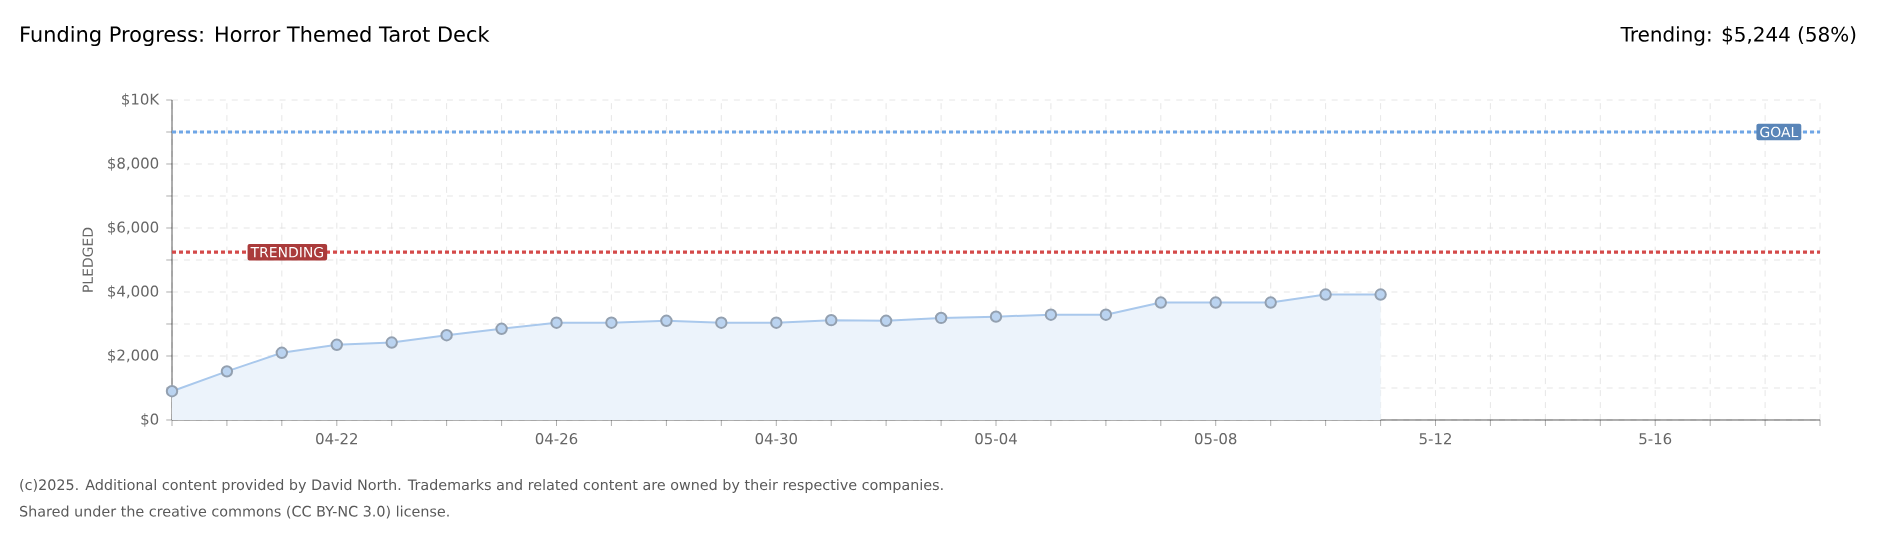 The width and height of the screenshot is (1880, 540). What do you see at coordinates (1738, 36) in the screenshot?
I see `chart-subtitle: Trending: $5,244 (58%)` at bounding box center [1738, 36].